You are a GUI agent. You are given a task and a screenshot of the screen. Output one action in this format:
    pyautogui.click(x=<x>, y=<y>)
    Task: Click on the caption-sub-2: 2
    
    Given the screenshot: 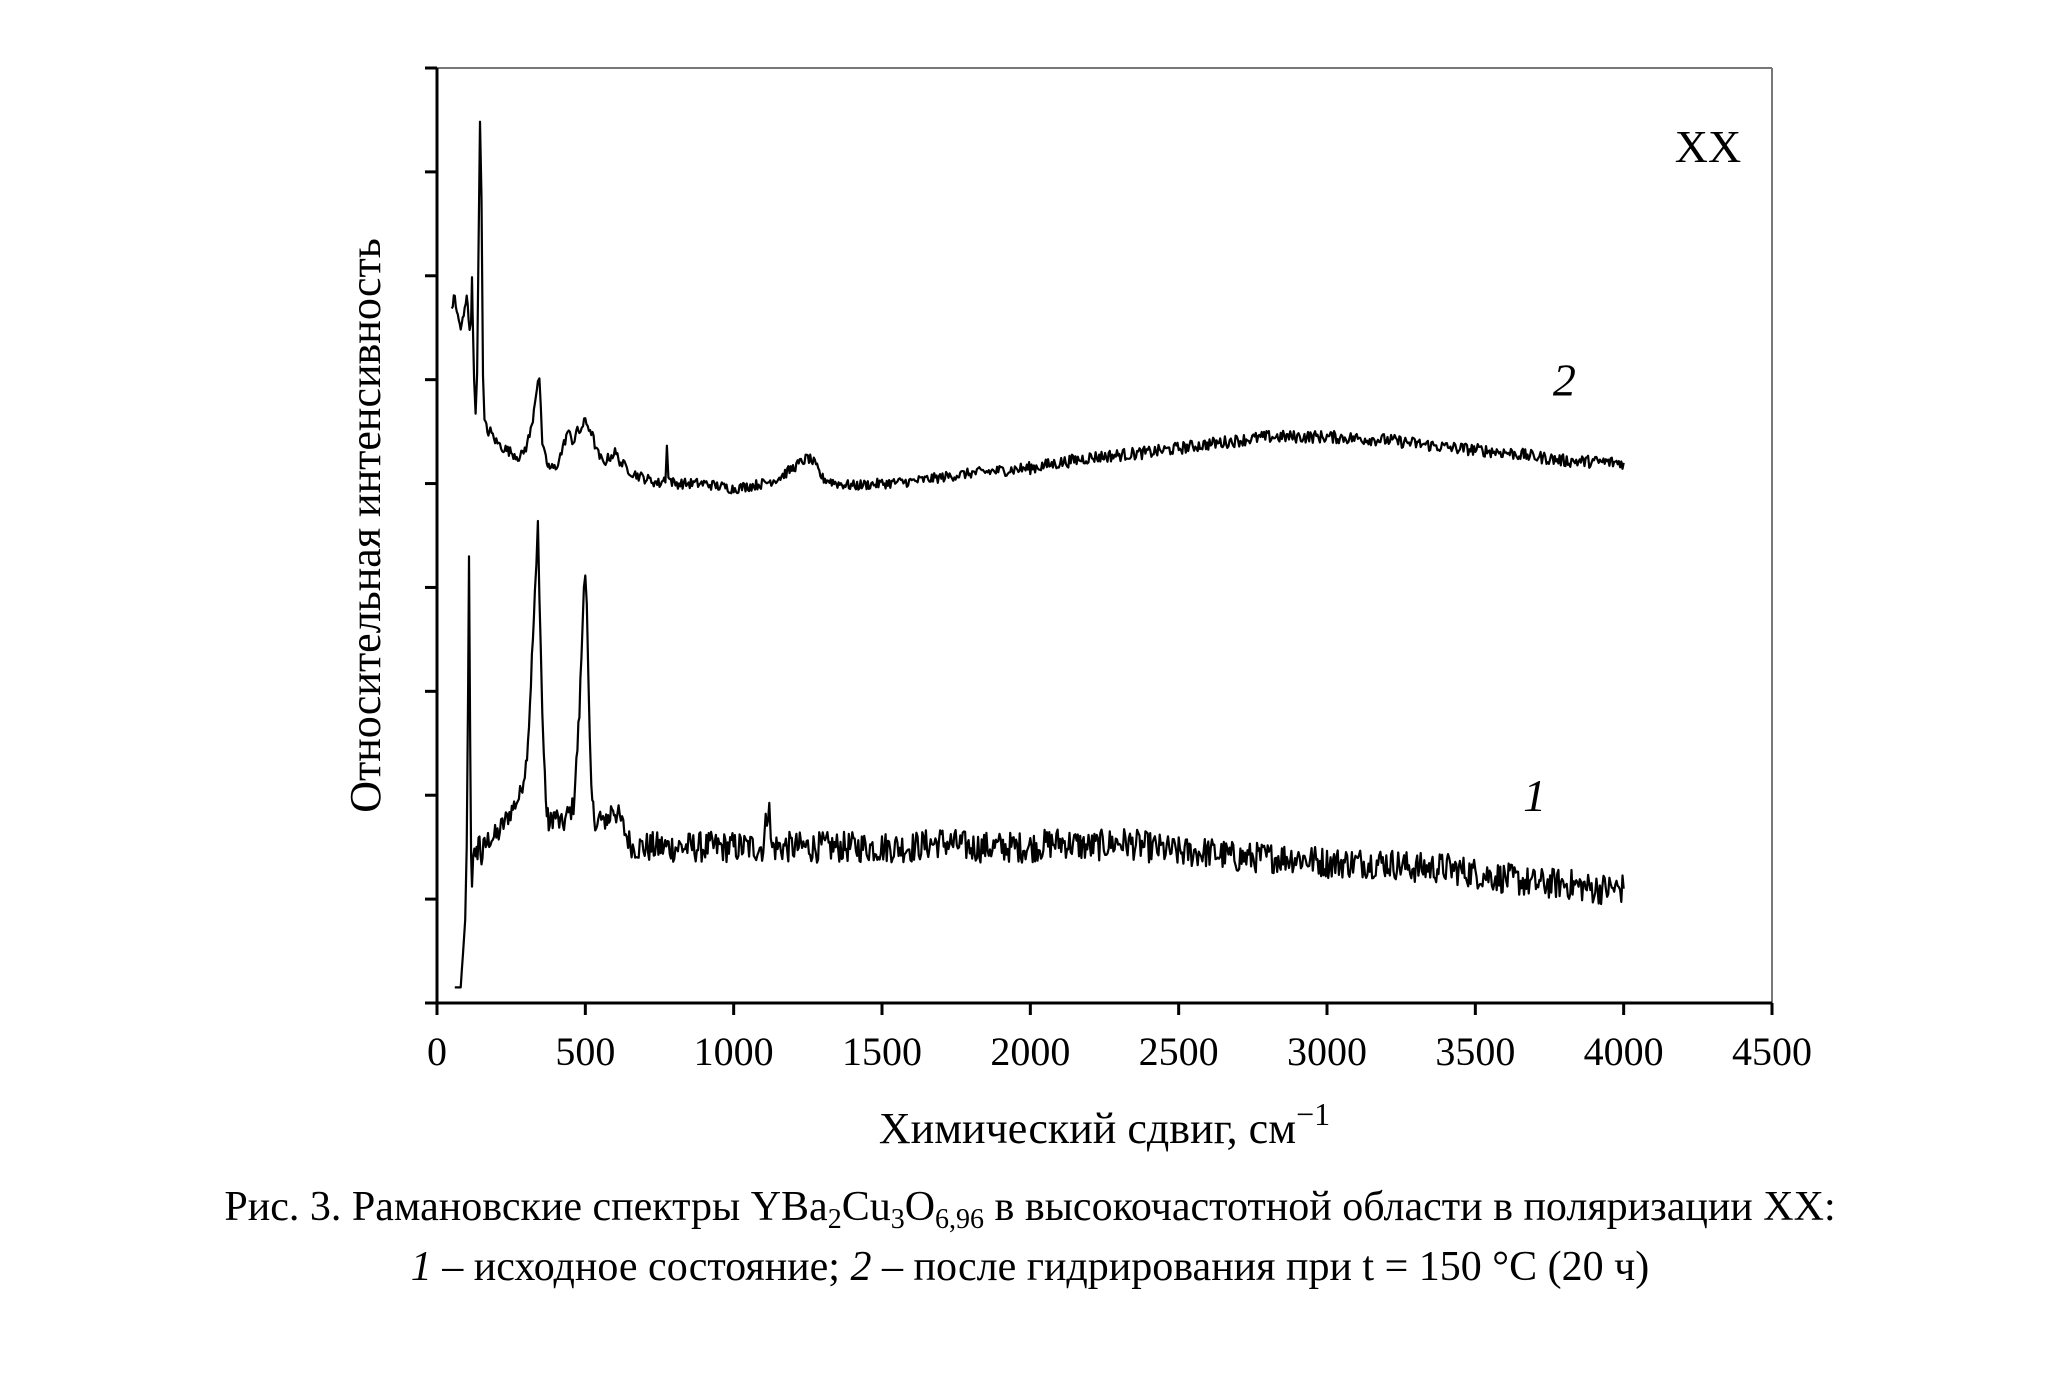 What is the action you would take?
    pyautogui.click(x=834, y=1219)
    